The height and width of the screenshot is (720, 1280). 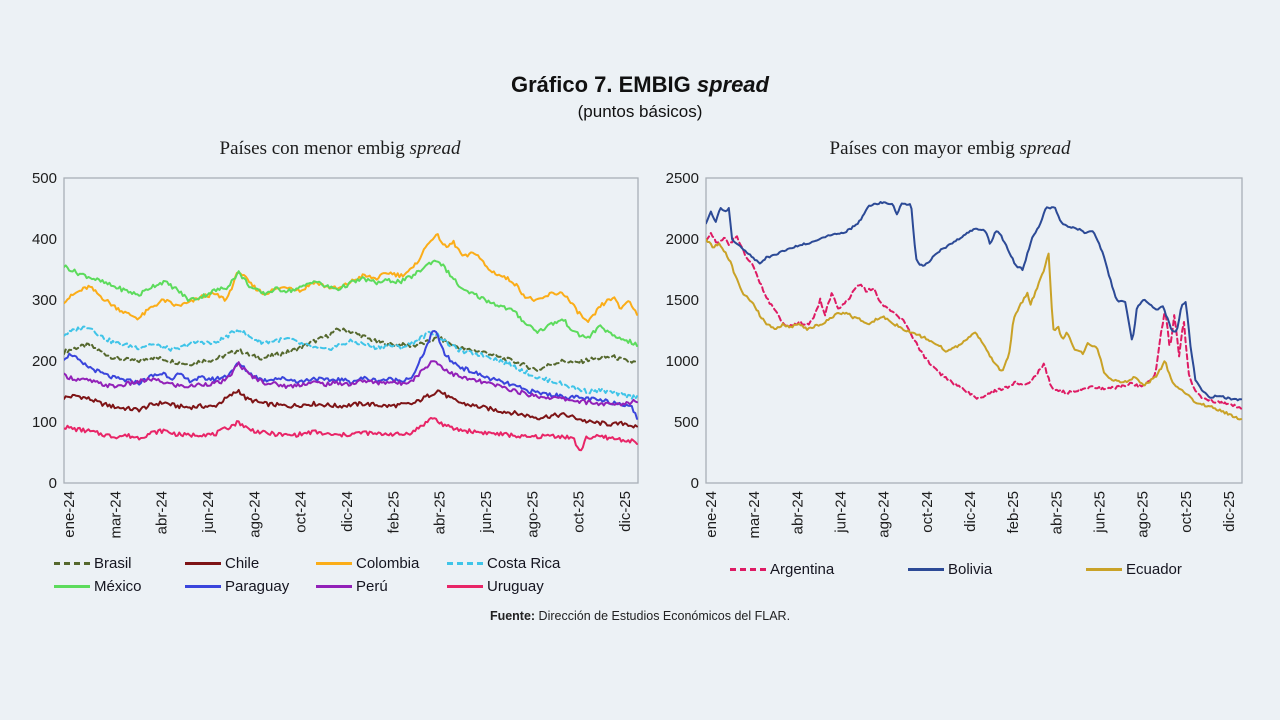 I want to click on legend-item-costa-rica: Costa Rica, so click(x=512, y=563).